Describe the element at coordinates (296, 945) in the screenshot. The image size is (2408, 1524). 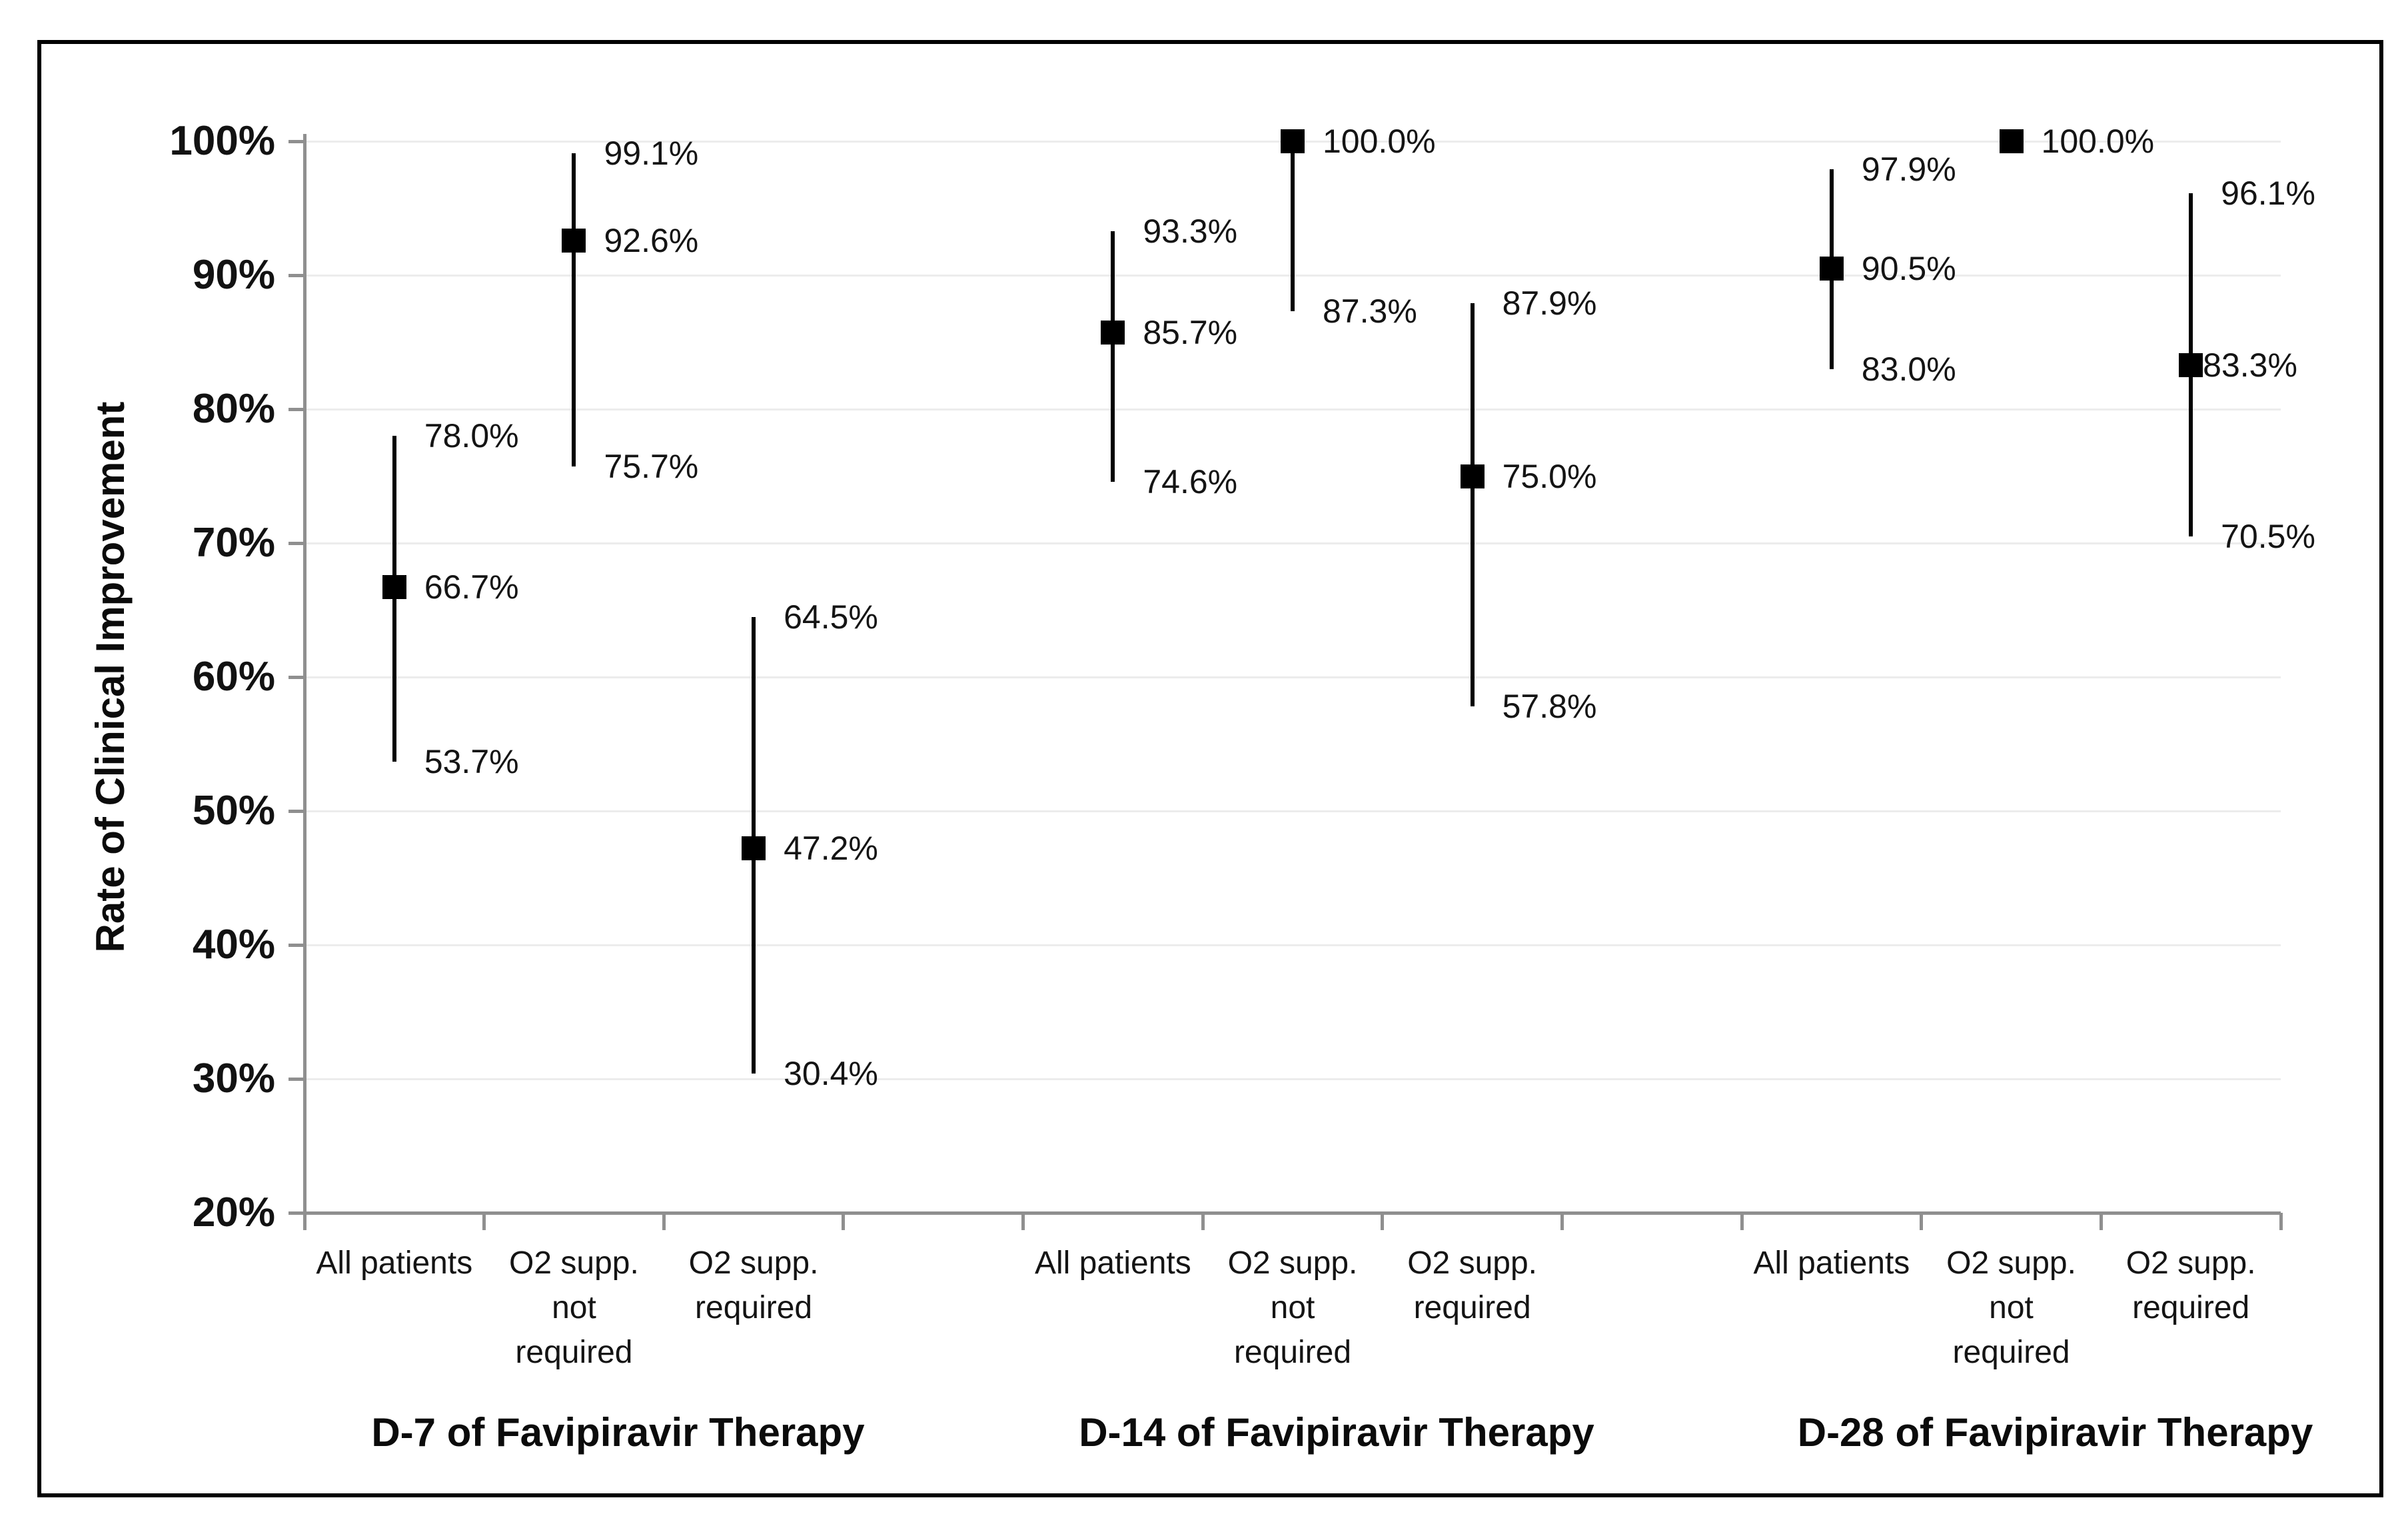
I see `y-tick-40%` at that location.